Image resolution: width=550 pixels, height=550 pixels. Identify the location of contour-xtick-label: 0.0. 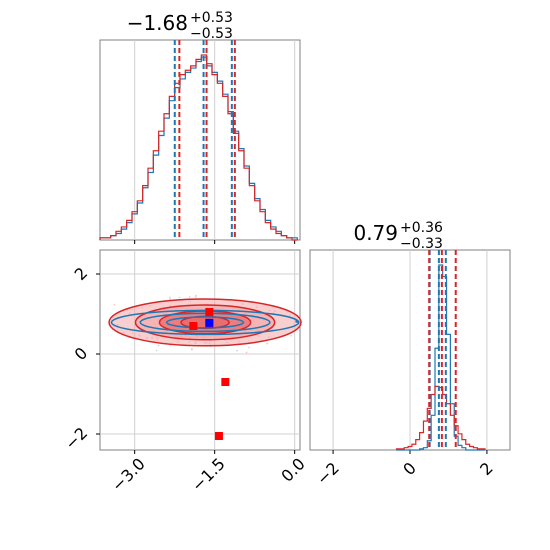
(292, 469).